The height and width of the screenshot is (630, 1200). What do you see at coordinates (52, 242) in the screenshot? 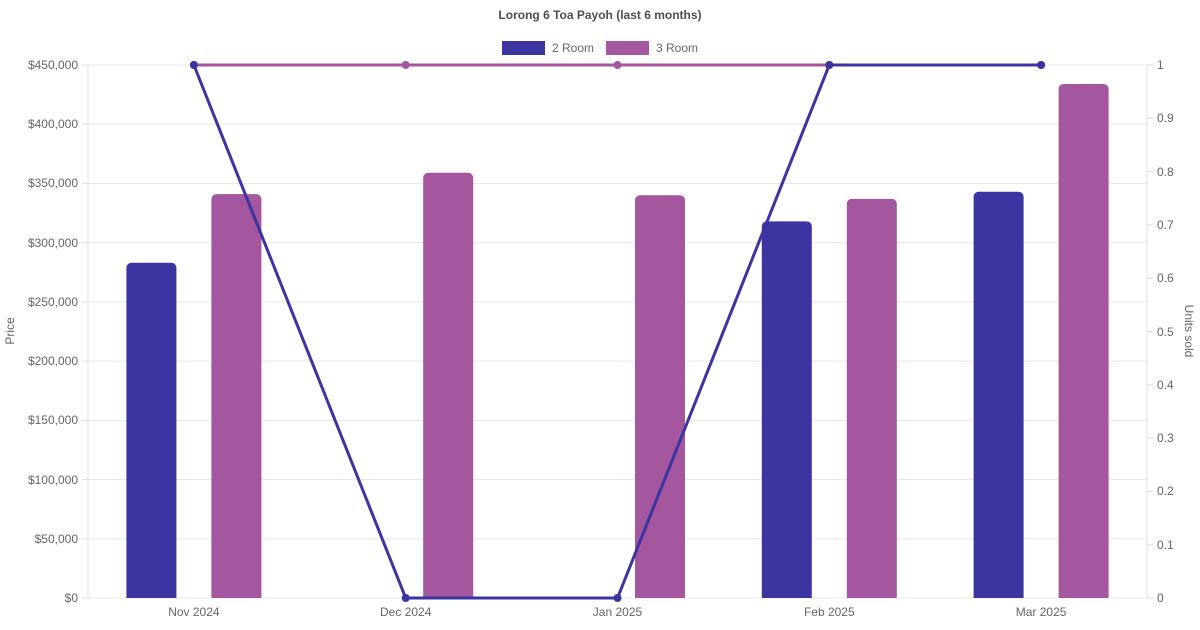
I see `y-axis-tick-price: $300,000` at bounding box center [52, 242].